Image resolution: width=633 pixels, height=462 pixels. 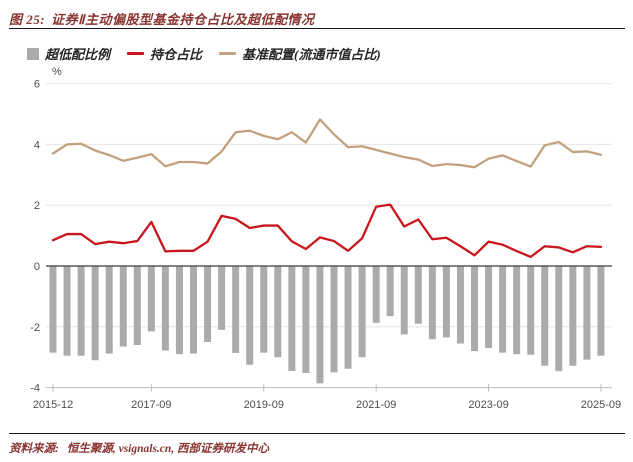 What do you see at coordinates (176, 54) in the screenshot?
I see `legend-label: 持仓占比` at bounding box center [176, 54].